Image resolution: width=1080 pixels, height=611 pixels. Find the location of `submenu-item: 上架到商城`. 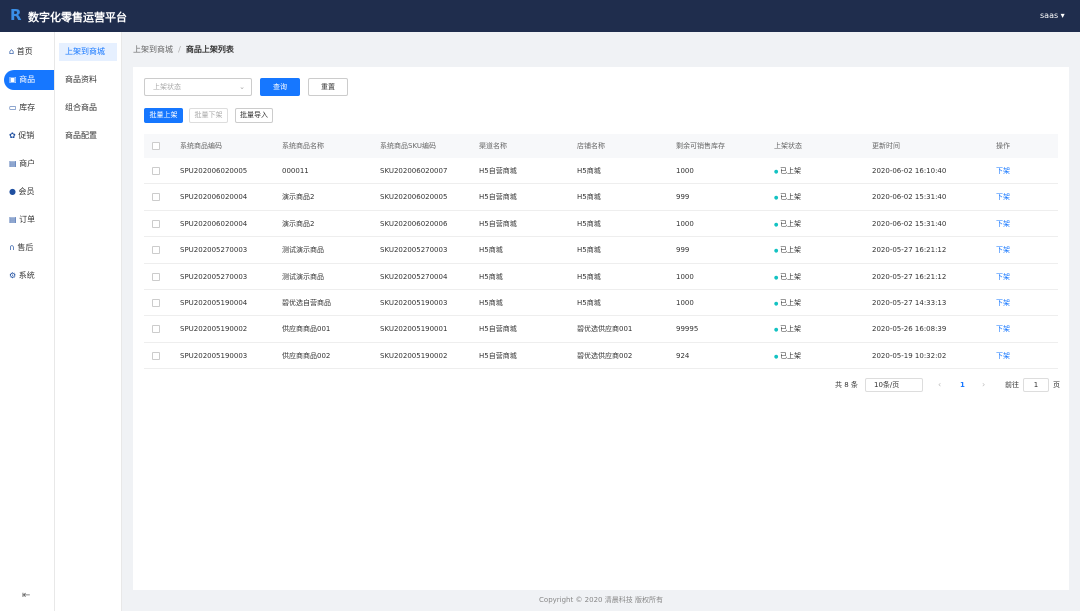

submenu-item: 上架到商城 is located at coordinates (88, 52).